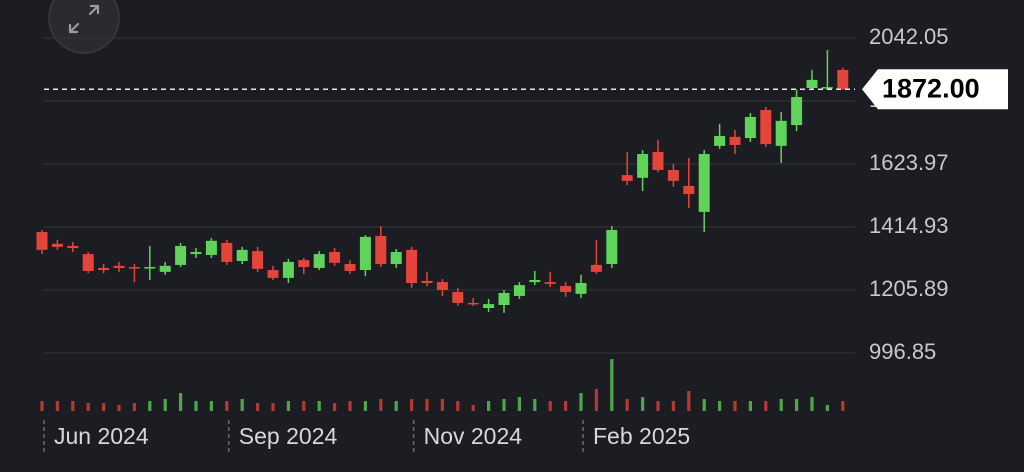 The width and height of the screenshot is (1024, 472). I want to click on y-tick-label: 1205.89, so click(909, 288).